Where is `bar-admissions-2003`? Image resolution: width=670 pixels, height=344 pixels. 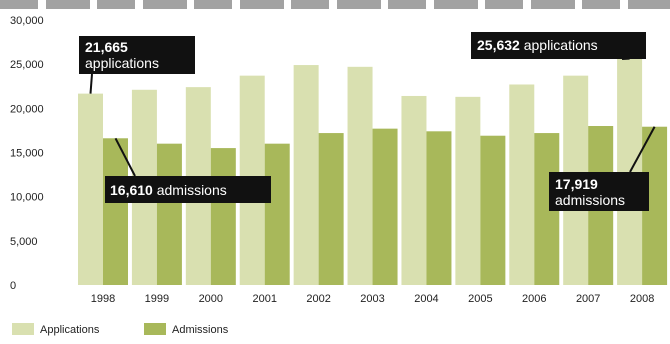 bar-admissions-2003 is located at coordinates (385, 206).